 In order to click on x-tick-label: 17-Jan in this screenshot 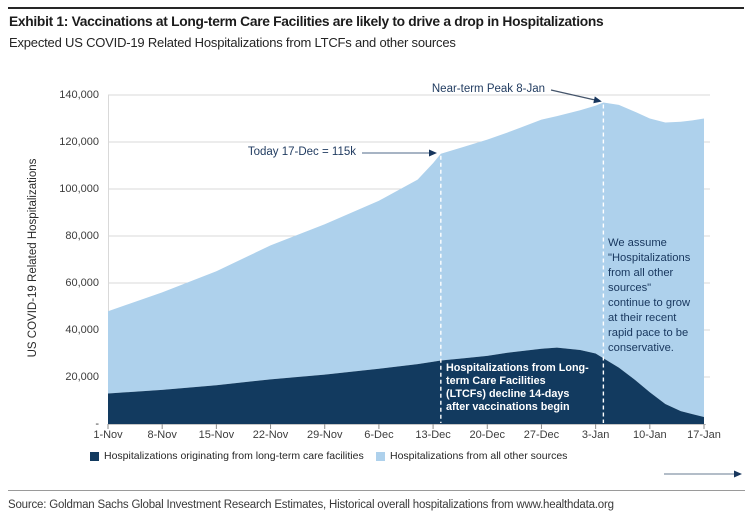, I will do `click(704, 435)`.